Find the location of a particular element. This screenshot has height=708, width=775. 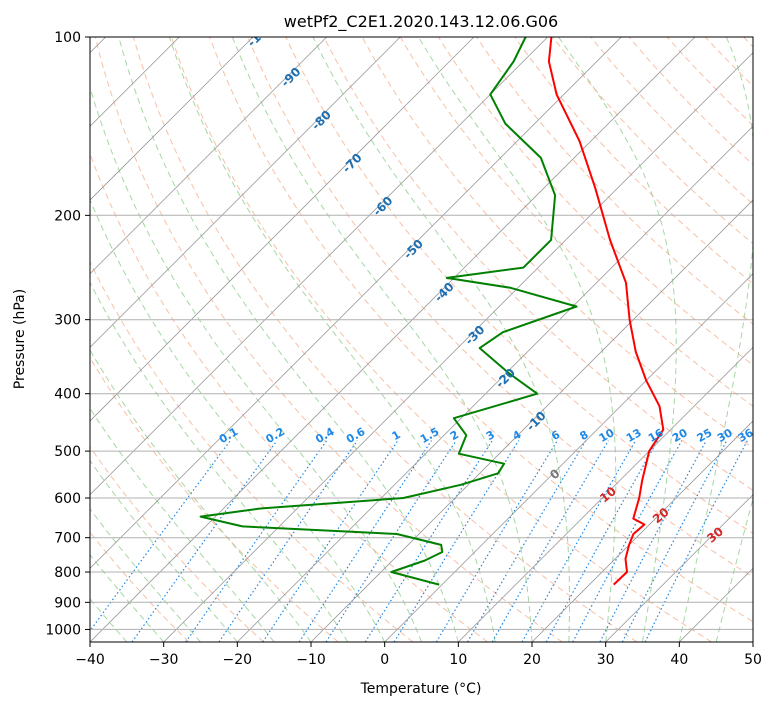

mixing-ratio-label: 36 is located at coordinates (746, 435).